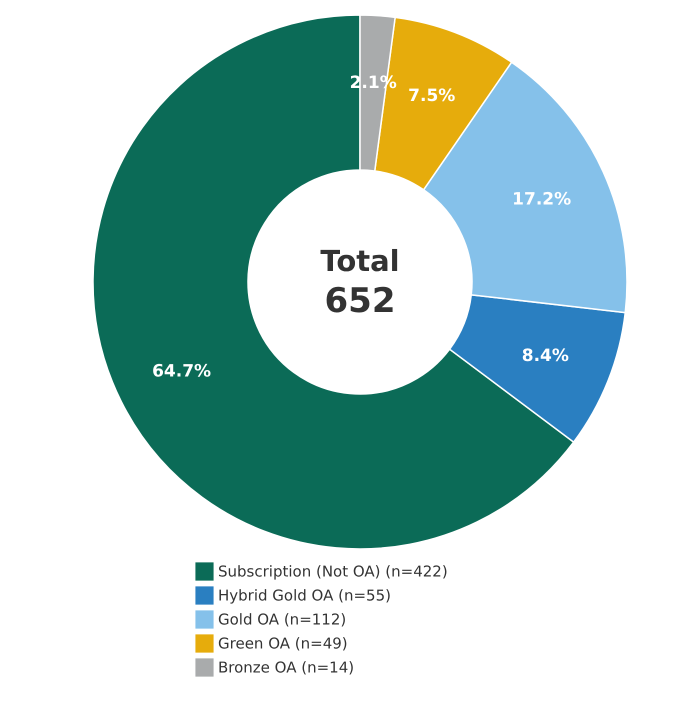  Describe the element at coordinates (333, 571) in the screenshot. I see `legend-label: Subscription (Not OA) (n=422)` at that location.